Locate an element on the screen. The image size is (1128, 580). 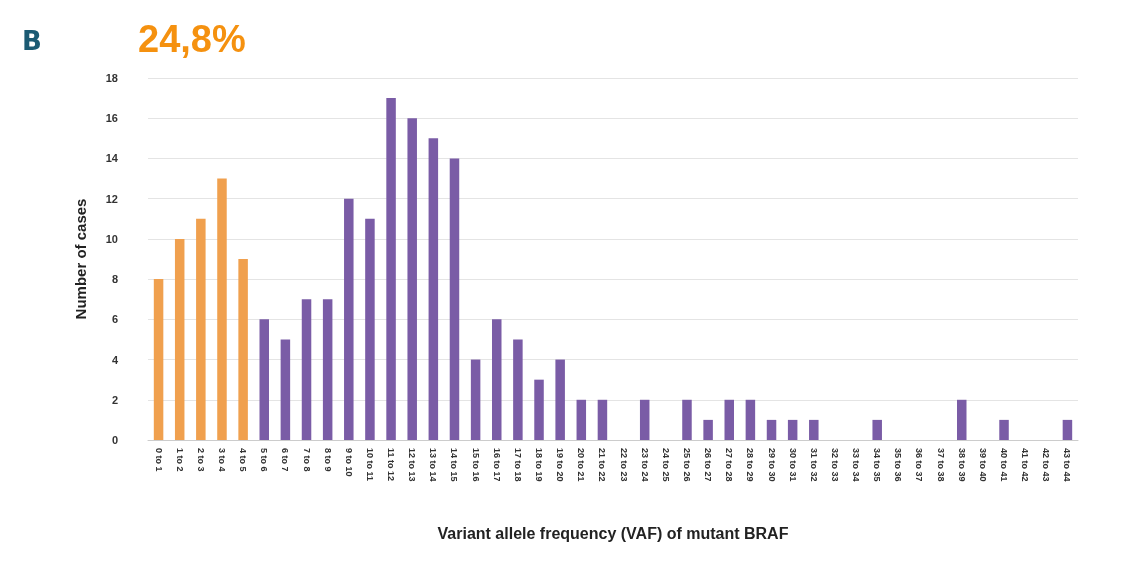
x-tick-label: 7 to 8 is located at coordinates (306, 460).